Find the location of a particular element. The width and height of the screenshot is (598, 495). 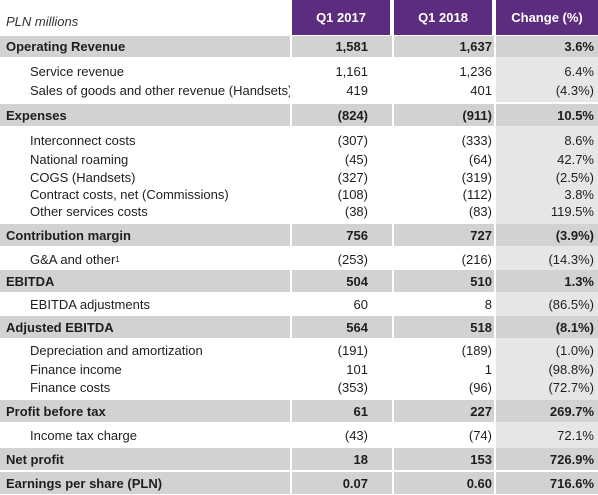

row-label: Net profit is located at coordinates (35, 459).